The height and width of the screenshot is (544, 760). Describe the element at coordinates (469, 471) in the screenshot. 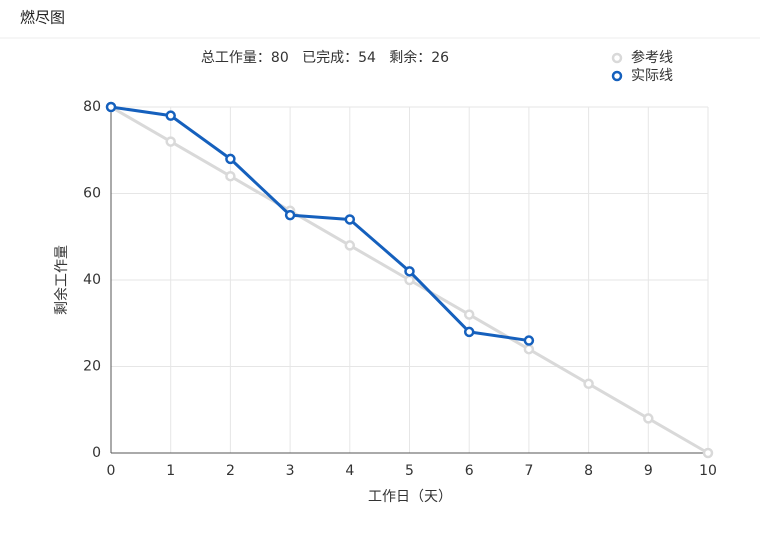

I see `x-tick-label: 6` at that location.